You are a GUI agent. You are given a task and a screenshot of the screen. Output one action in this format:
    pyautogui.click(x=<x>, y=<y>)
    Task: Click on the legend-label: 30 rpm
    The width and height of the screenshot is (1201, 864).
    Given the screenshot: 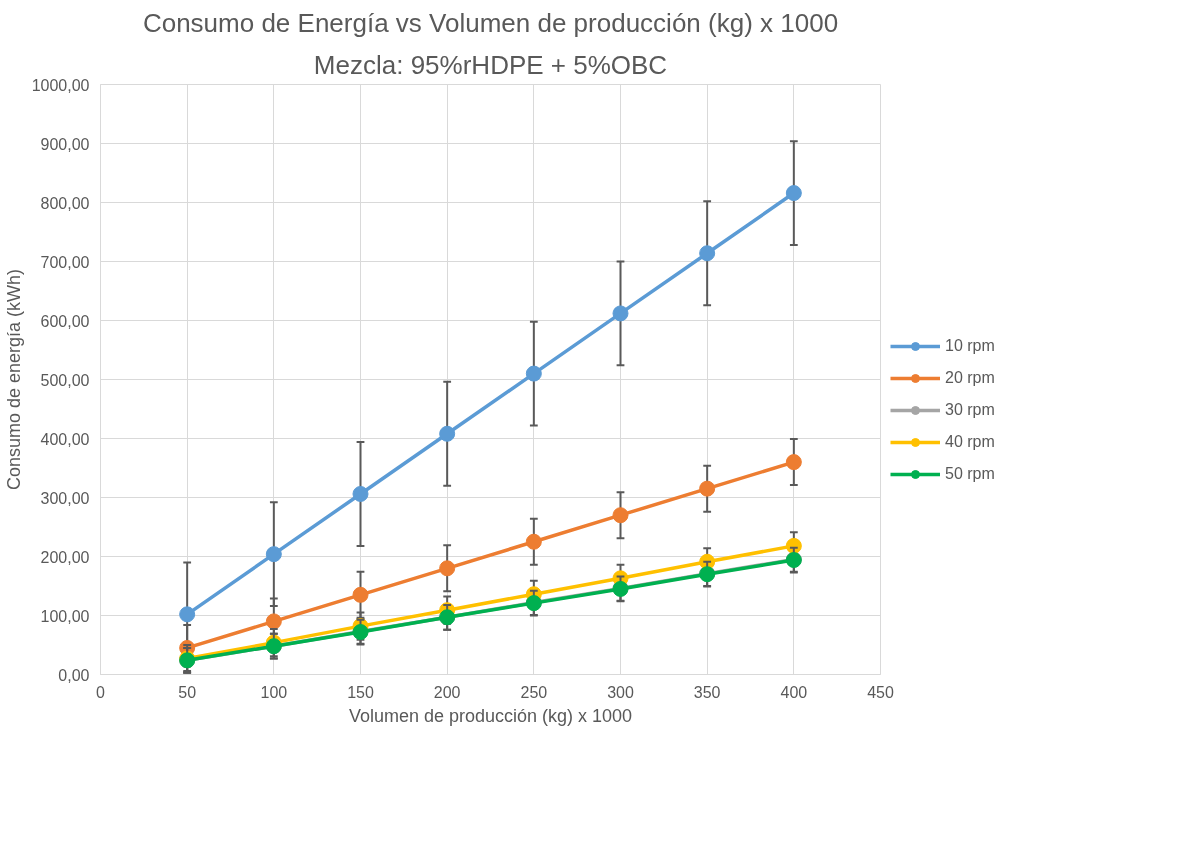 What is the action you would take?
    pyautogui.click(x=970, y=410)
    